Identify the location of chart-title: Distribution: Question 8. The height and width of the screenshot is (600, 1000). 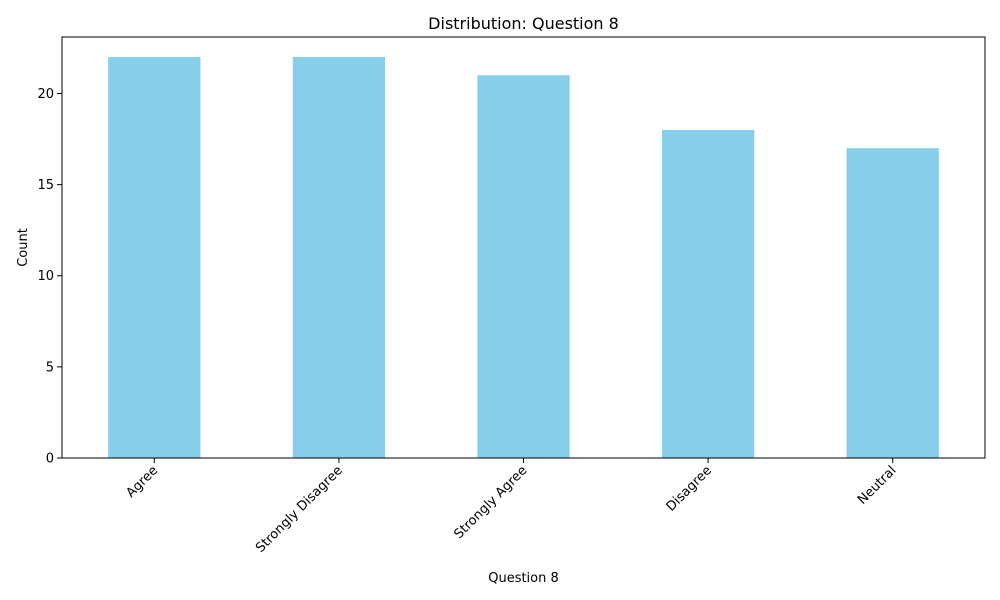
(523, 23).